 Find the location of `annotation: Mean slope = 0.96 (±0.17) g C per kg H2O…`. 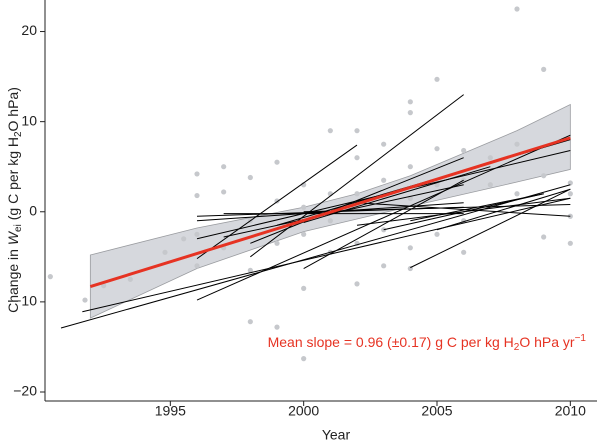

annotation: Mean slope = 0.96 (±0.17) g C per kg H2O… is located at coordinates (427, 343).